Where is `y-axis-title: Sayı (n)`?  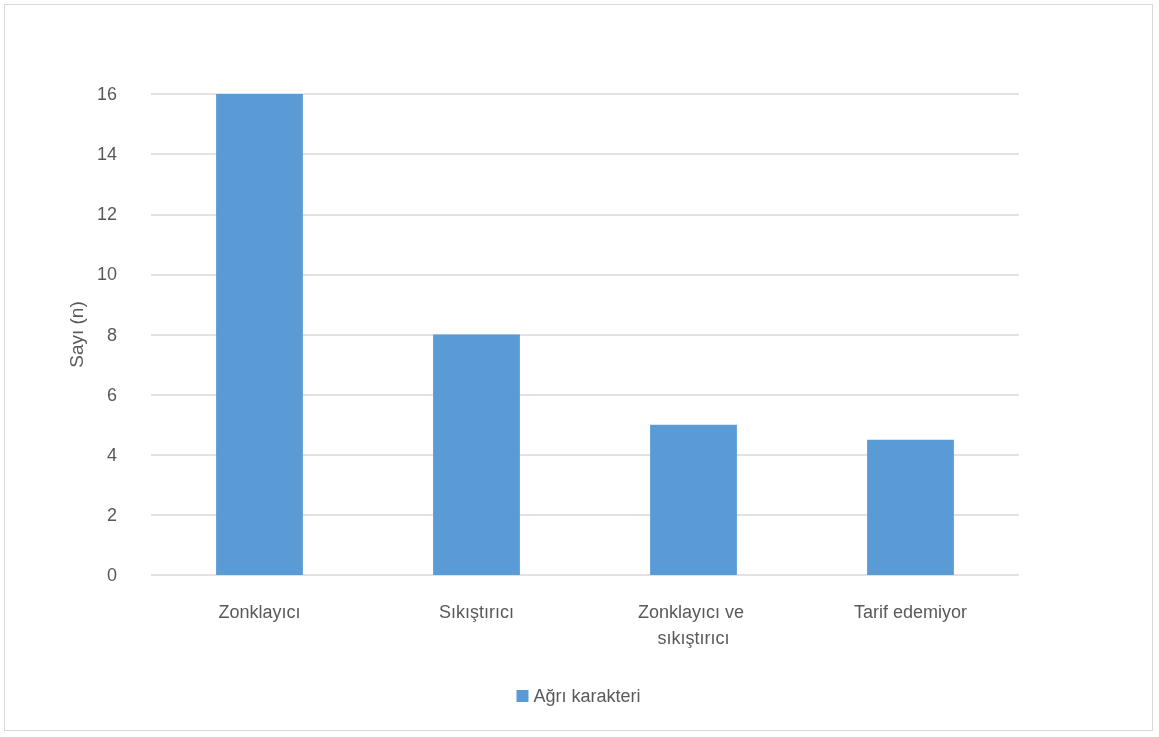 y-axis-title: Sayı (n) is located at coordinates (77, 334).